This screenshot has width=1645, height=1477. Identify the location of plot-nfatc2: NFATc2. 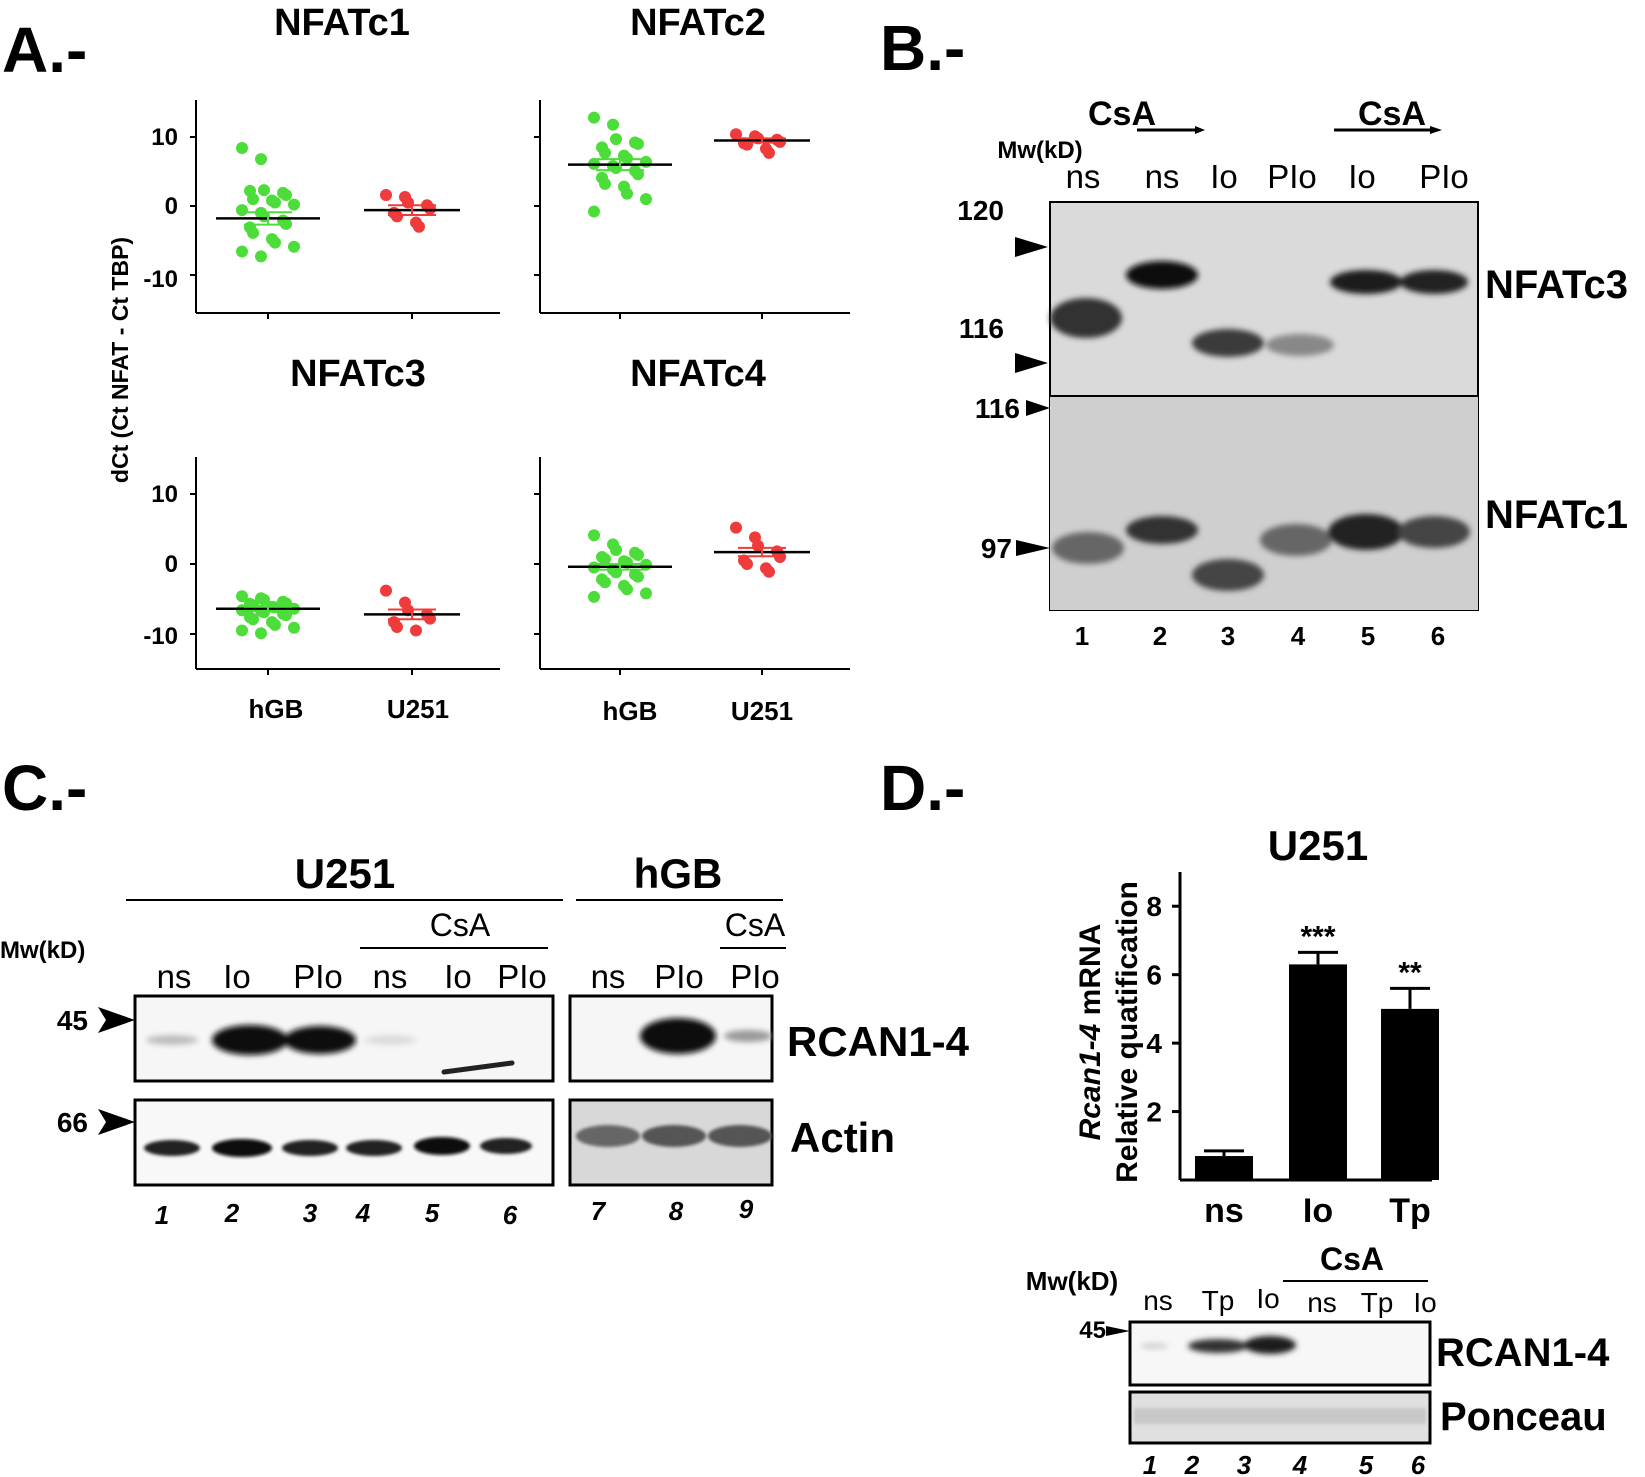
(694, 158).